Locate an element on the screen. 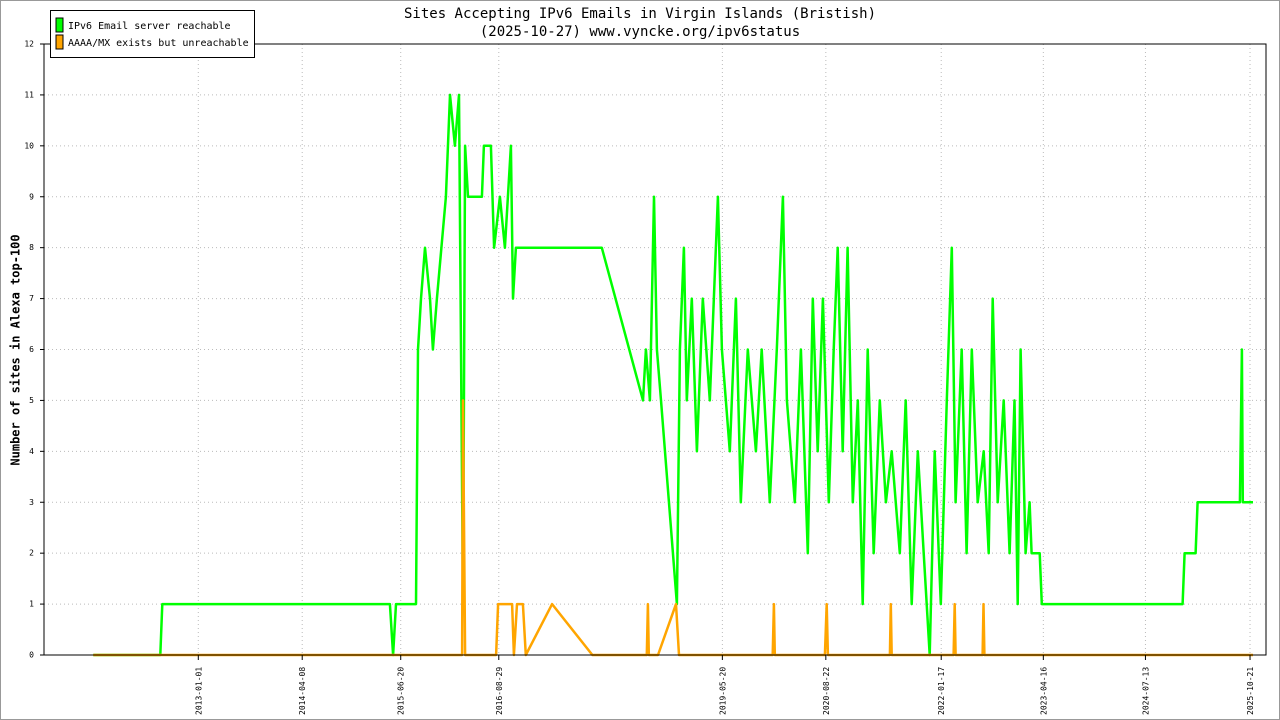  y-tick-label: 12 is located at coordinates (29, 44).